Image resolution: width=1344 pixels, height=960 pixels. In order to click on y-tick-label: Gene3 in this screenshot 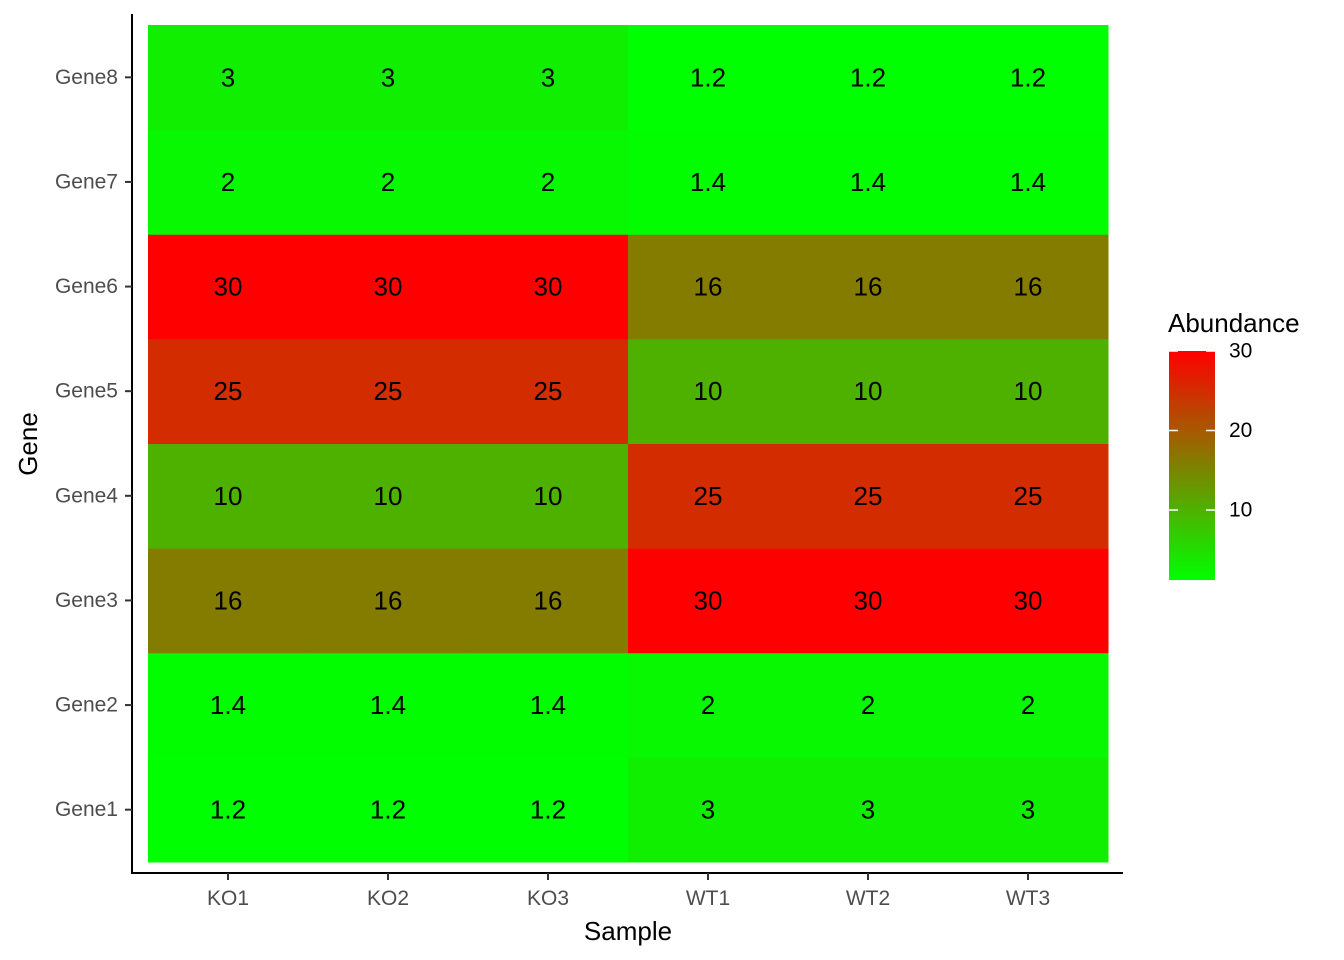, I will do `click(86, 600)`.